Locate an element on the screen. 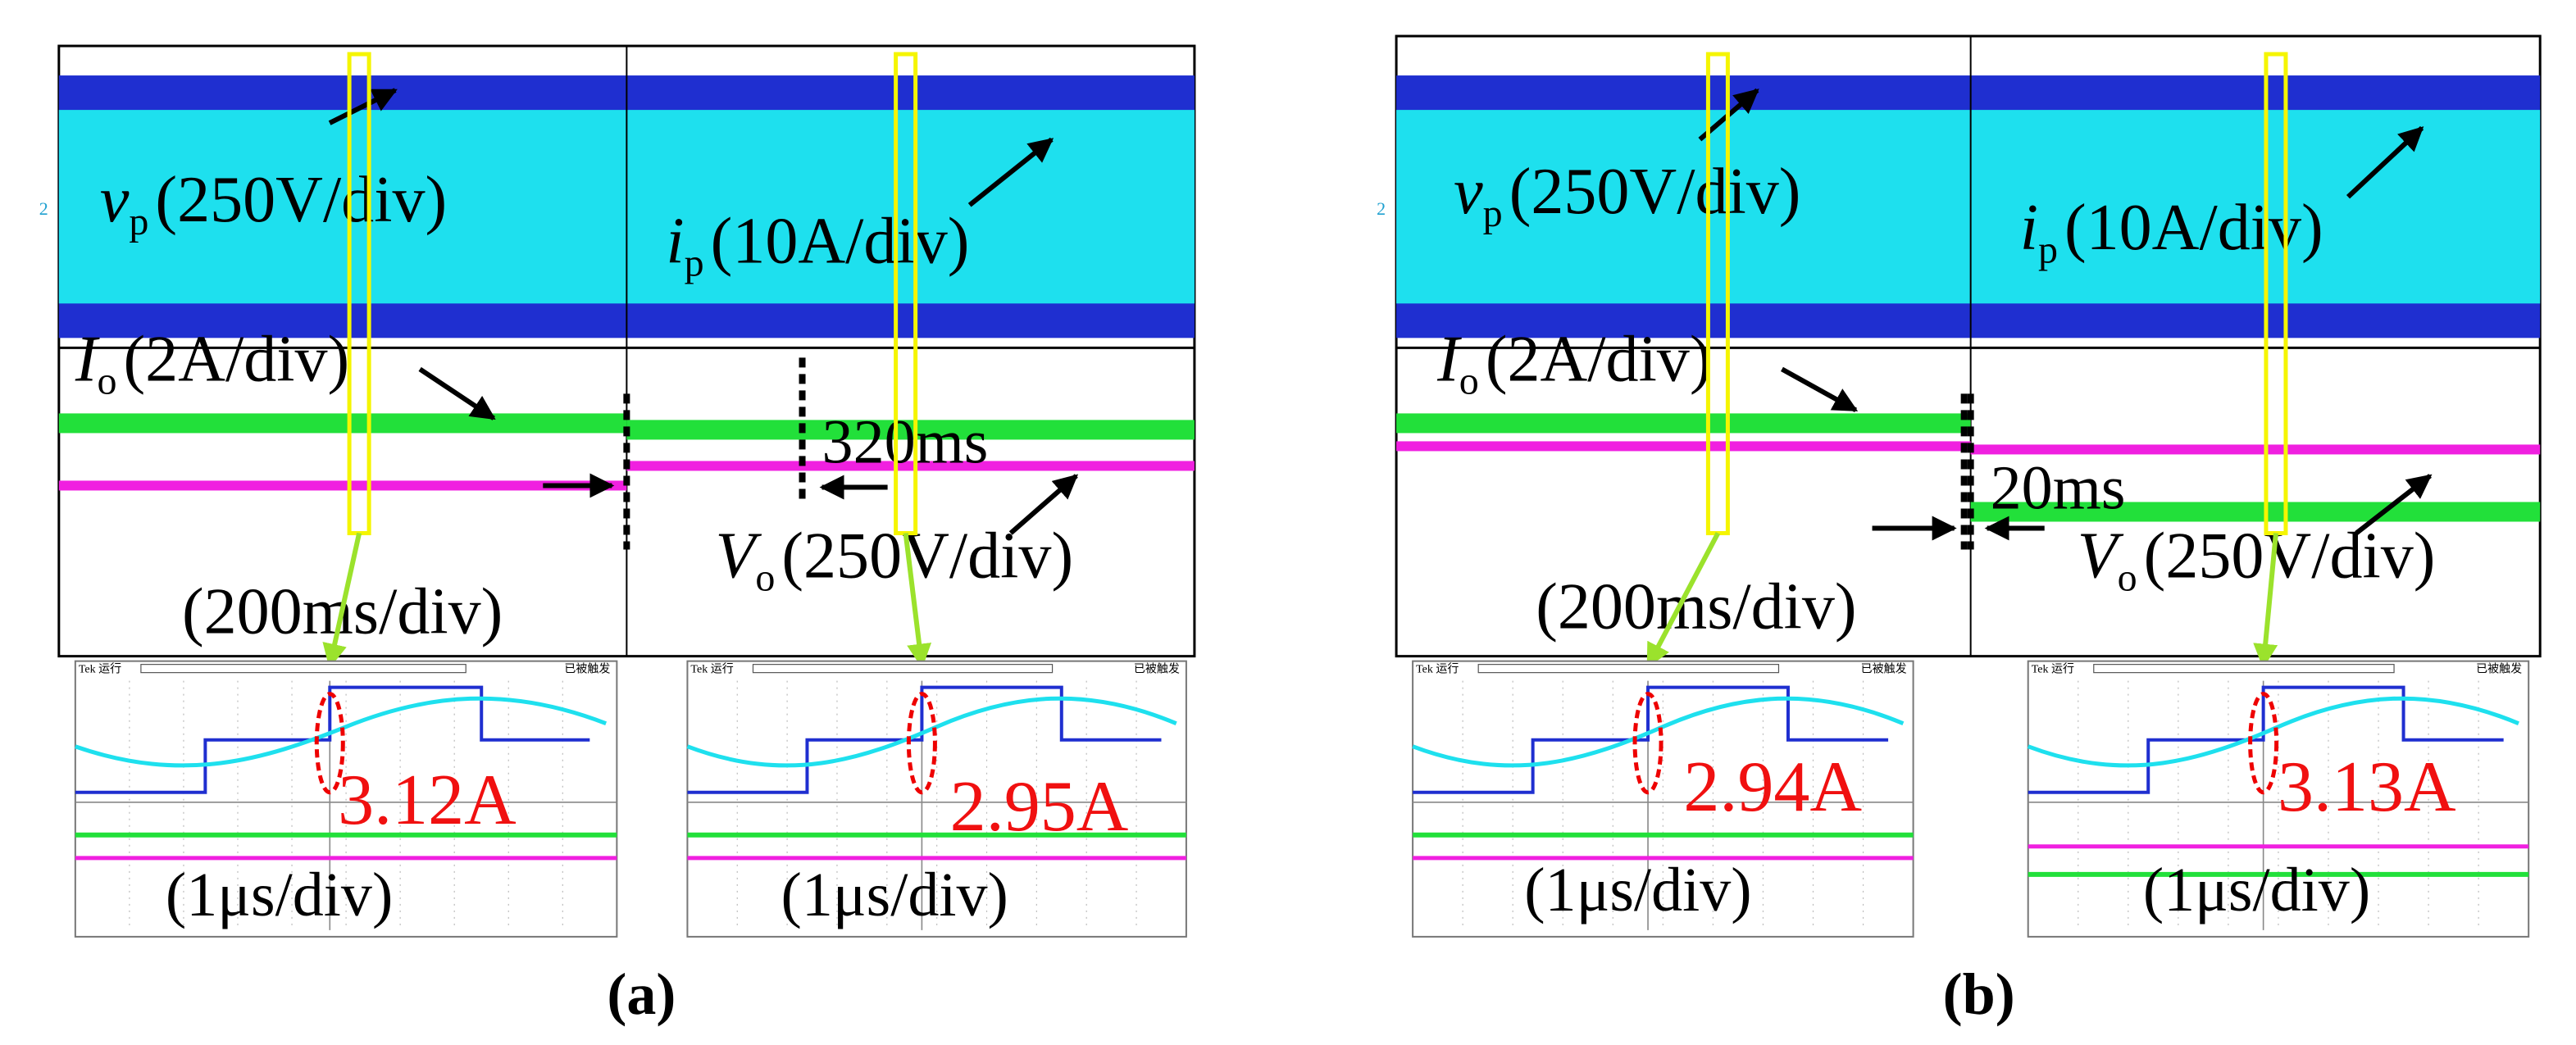 Image resolution: width=2576 pixels, height=1045 pixels. timebase: (200ms/div) is located at coordinates (1696, 607).